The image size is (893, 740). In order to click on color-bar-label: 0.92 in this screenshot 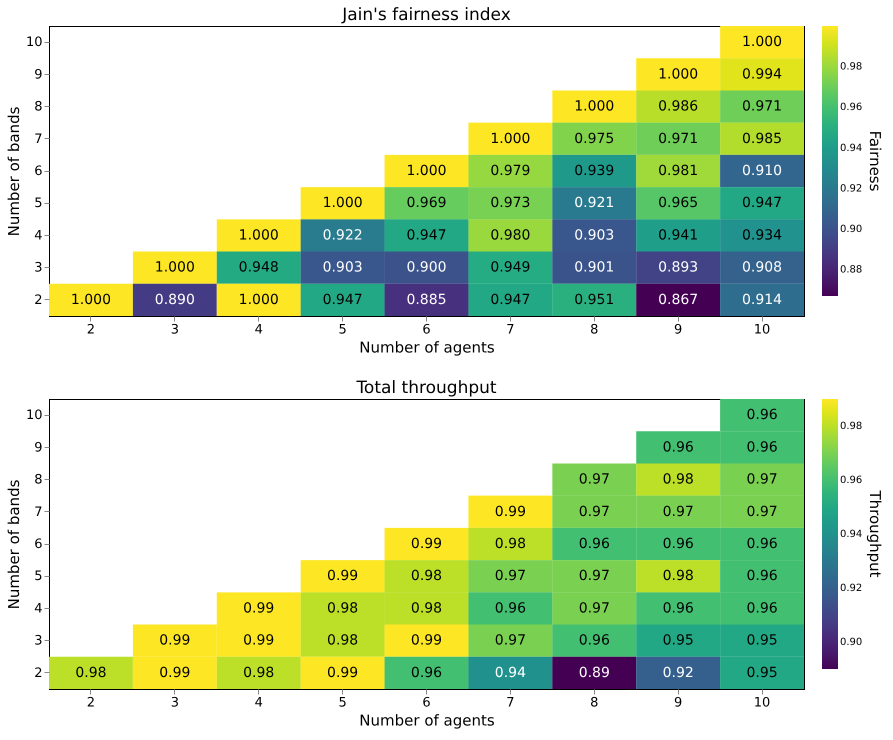, I will do `click(851, 588)`.